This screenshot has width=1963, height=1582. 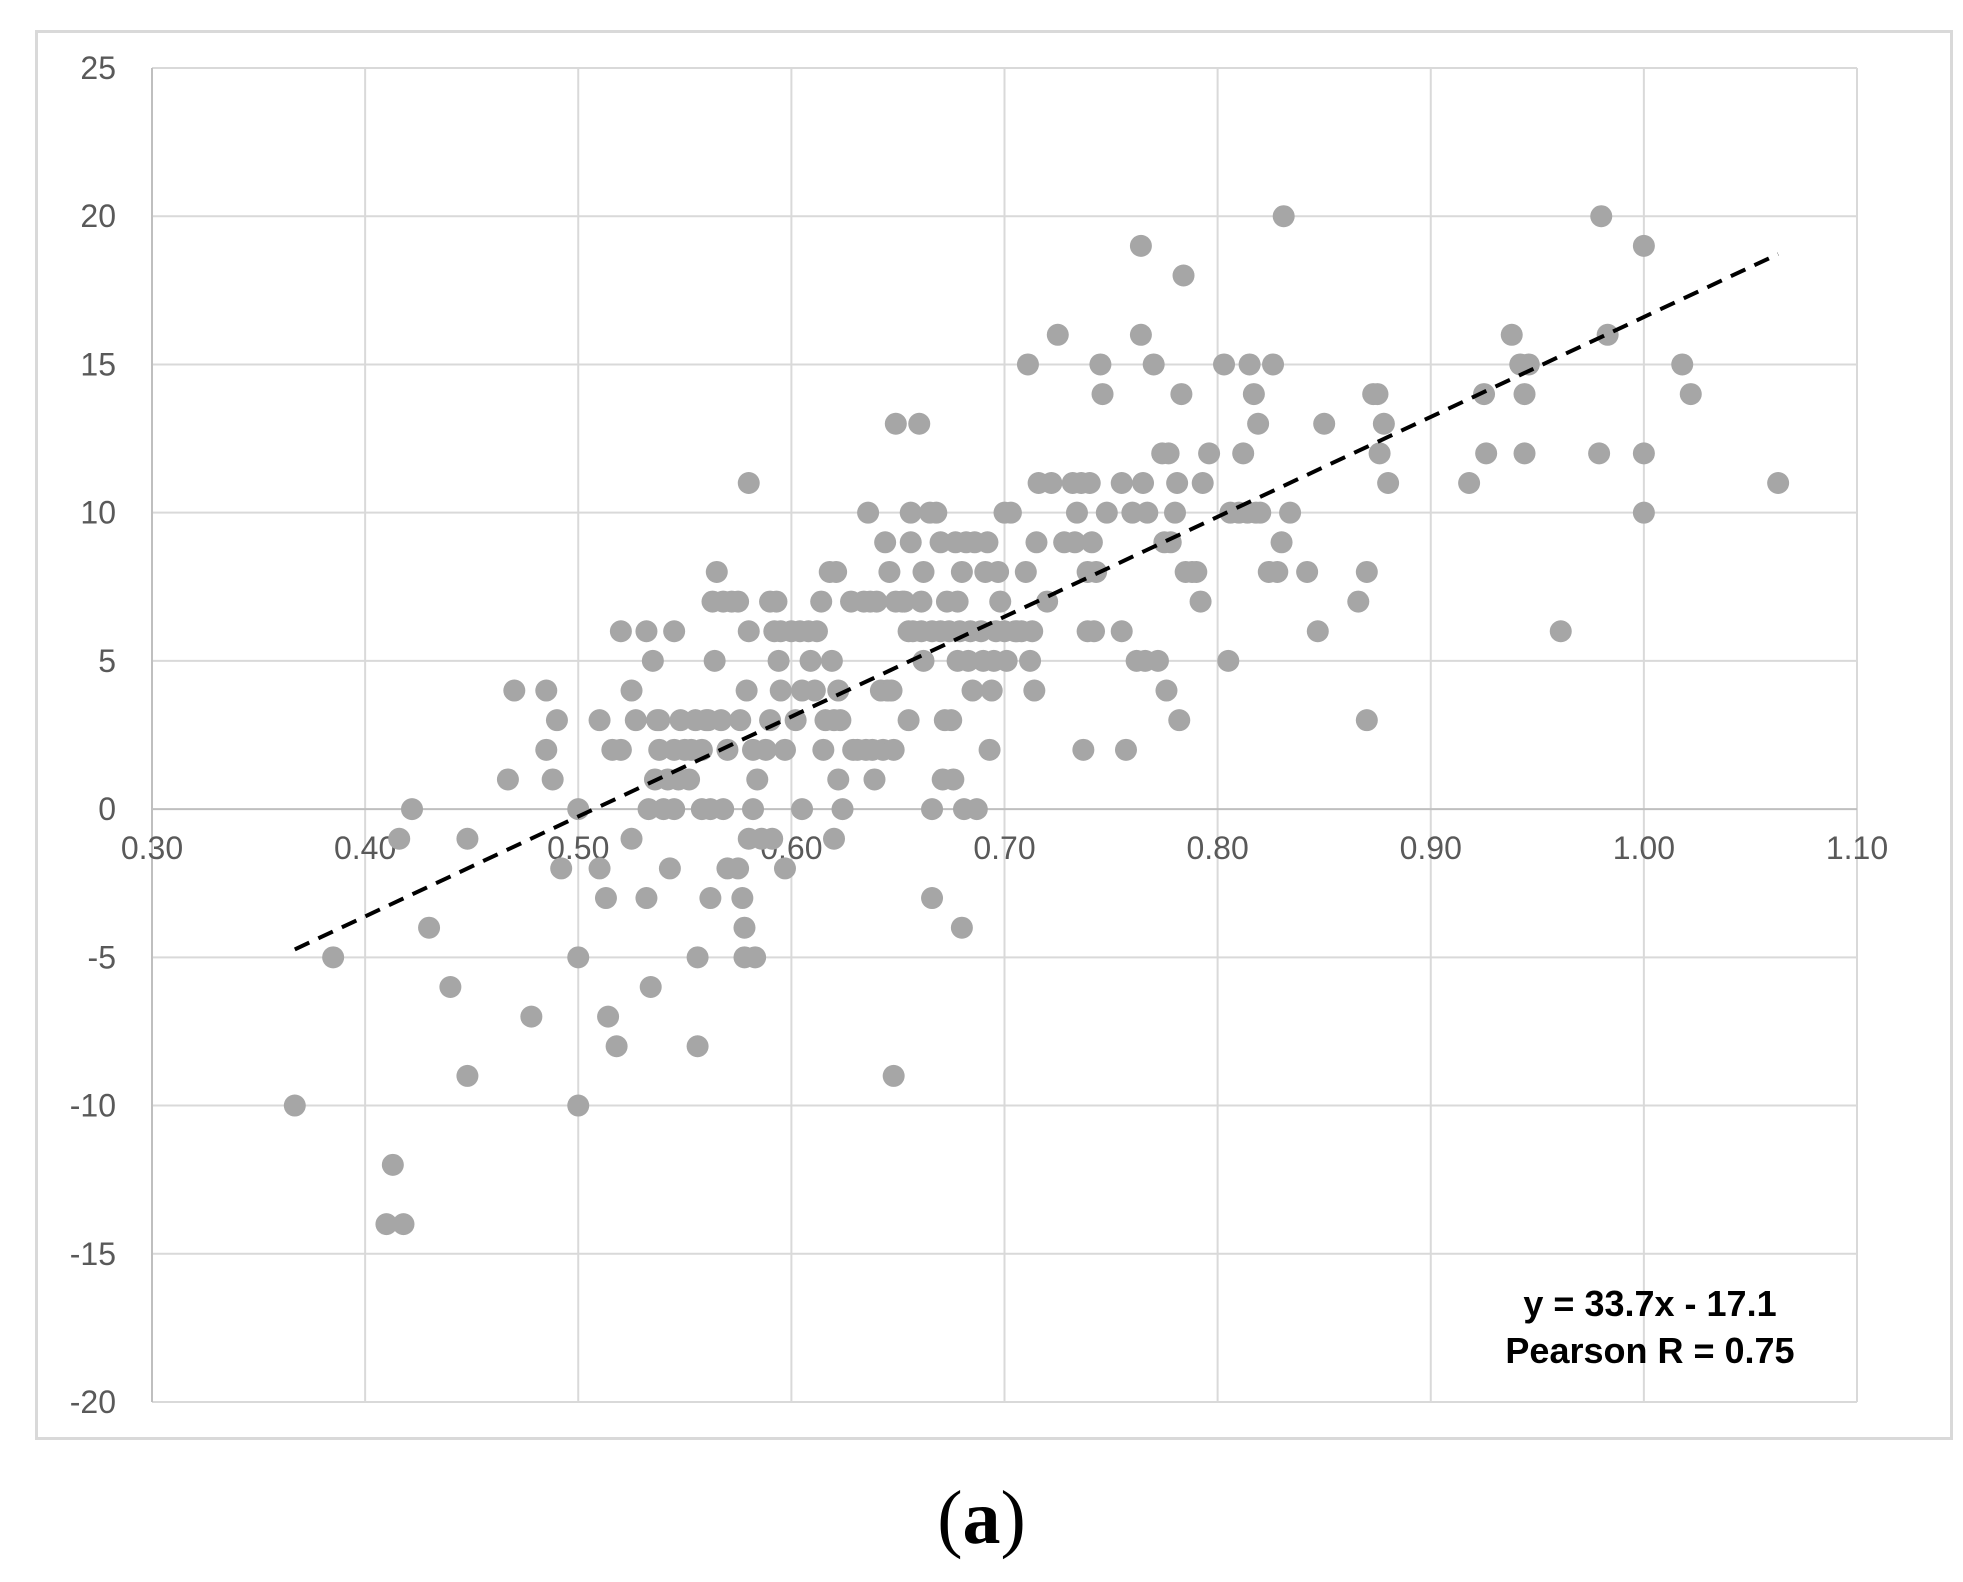 What do you see at coordinates (1013, 1518) in the screenshot?
I see `caption-close: )` at bounding box center [1013, 1518].